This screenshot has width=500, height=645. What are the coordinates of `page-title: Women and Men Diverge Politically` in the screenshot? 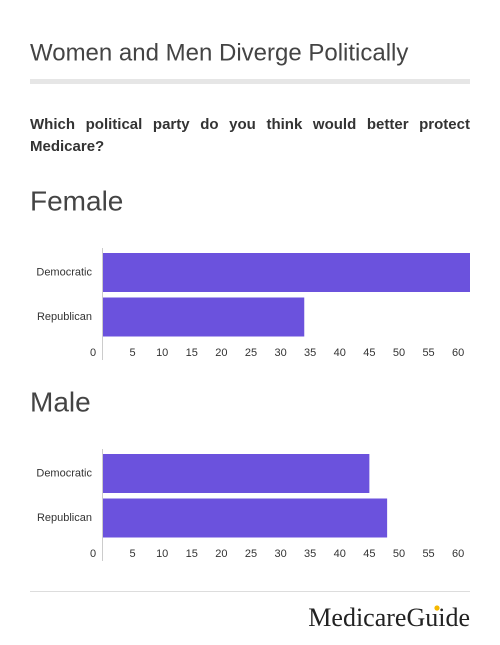 It's located at (219, 52).